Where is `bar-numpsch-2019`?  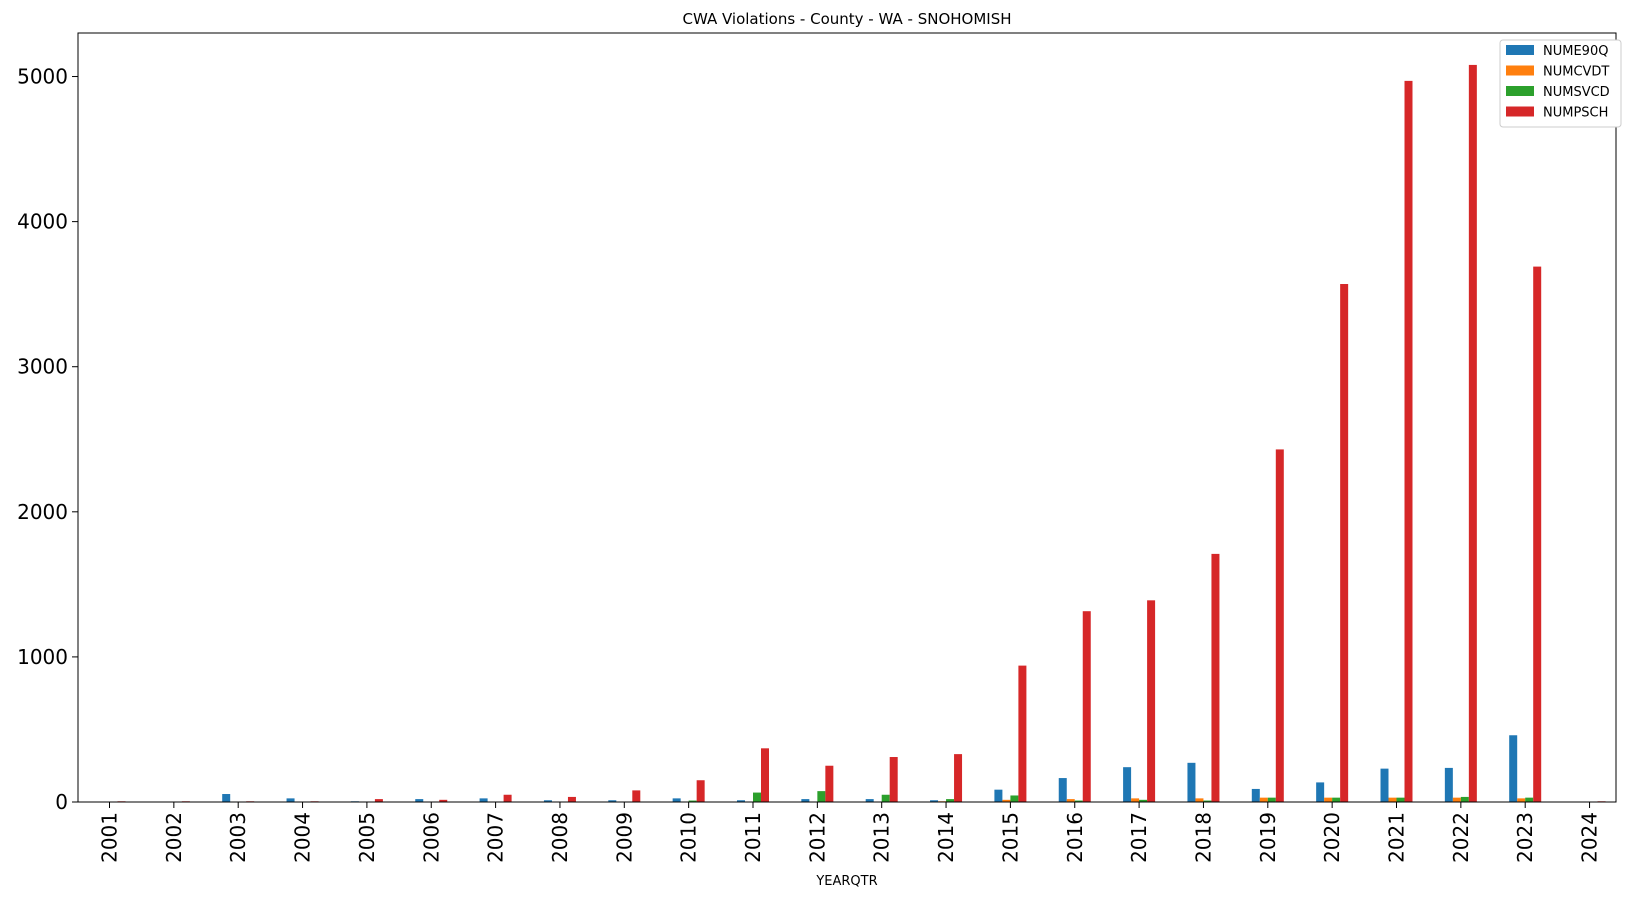
bar-numpsch-2019 is located at coordinates (1280, 625).